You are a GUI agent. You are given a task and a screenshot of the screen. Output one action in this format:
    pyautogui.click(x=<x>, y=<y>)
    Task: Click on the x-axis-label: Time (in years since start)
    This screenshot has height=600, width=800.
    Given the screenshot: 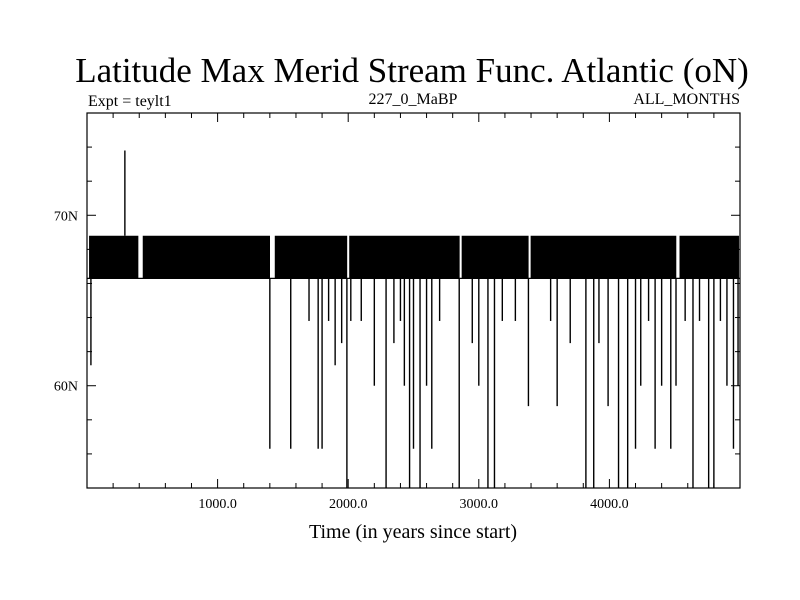 What is the action you would take?
    pyautogui.click(x=413, y=532)
    